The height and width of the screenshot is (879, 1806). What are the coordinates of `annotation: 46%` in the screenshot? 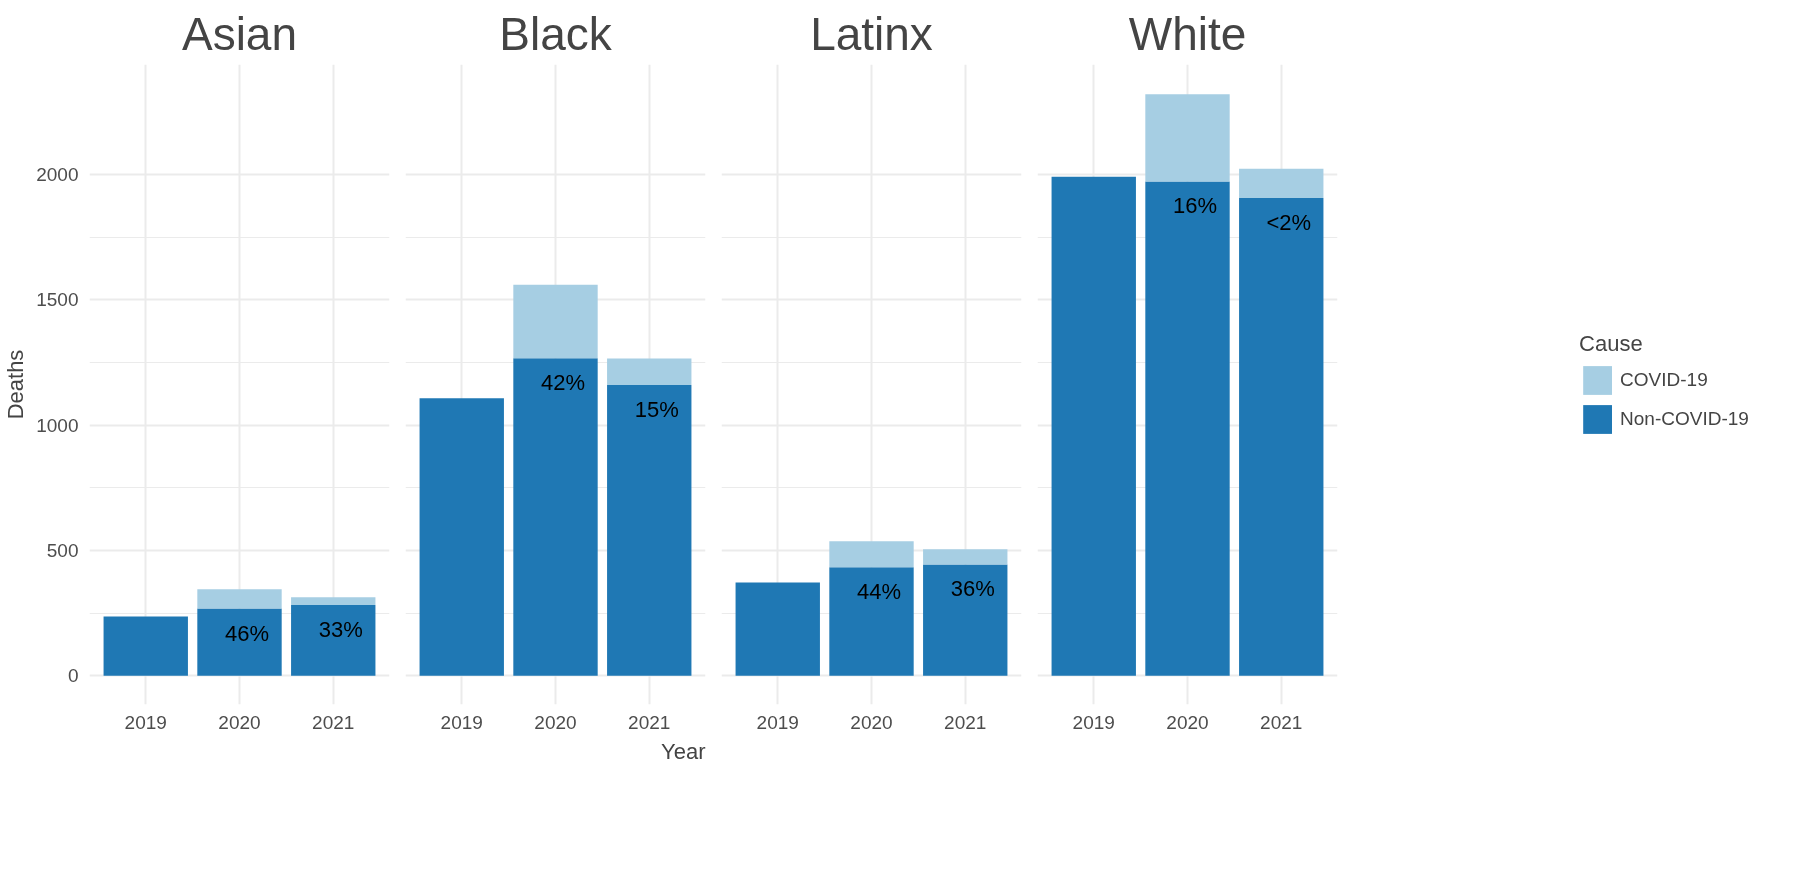 It's located at (247, 633).